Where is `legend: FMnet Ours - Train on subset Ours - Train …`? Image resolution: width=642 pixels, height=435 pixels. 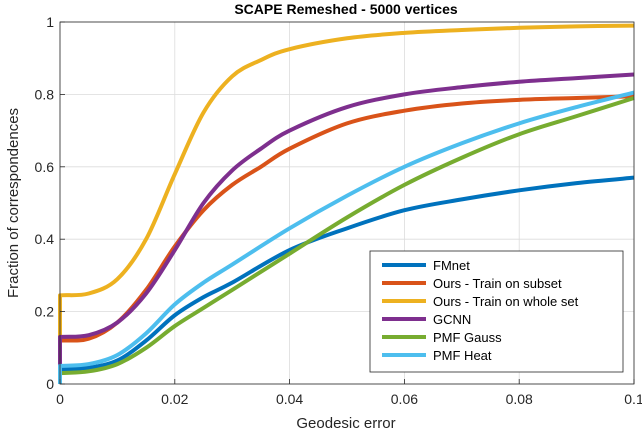
legend: FMnet Ours - Train on subset Ours - Train … is located at coordinates (496, 311).